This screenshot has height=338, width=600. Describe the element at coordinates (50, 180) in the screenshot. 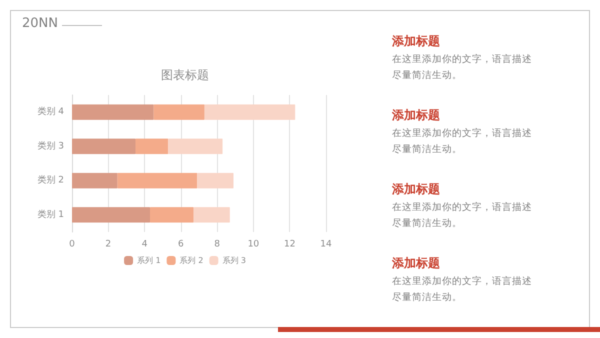

I see `y-tick-label: 类别 2` at that location.